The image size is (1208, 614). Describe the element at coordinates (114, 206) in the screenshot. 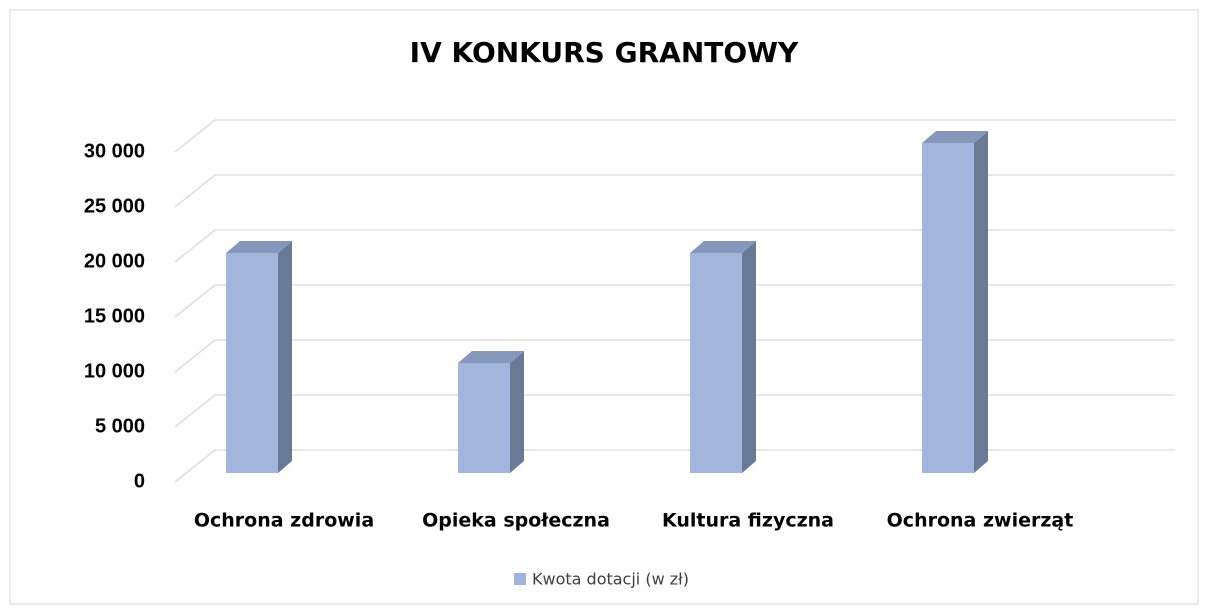

I see `y-tick-label: 25 000` at that location.